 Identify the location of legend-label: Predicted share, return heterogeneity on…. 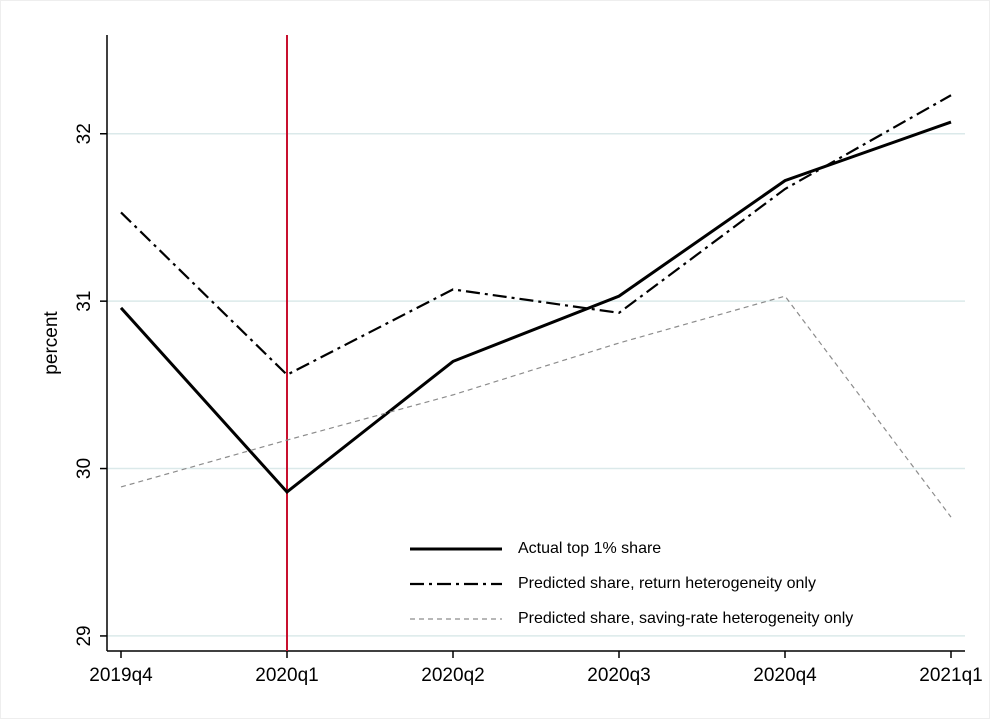
(667, 583).